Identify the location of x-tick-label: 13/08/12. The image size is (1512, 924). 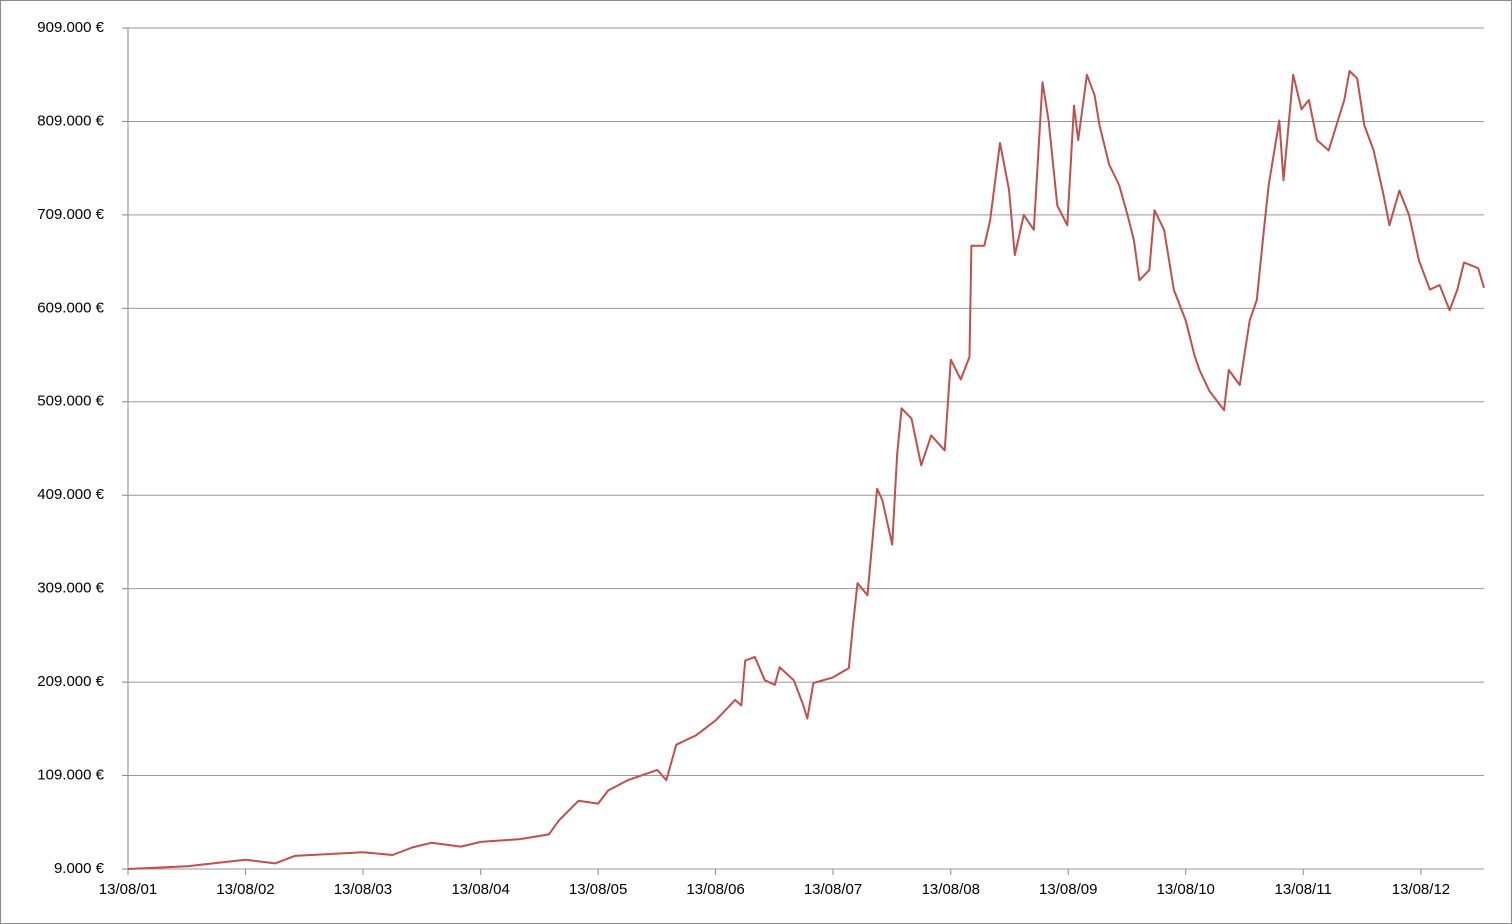
(1421, 889).